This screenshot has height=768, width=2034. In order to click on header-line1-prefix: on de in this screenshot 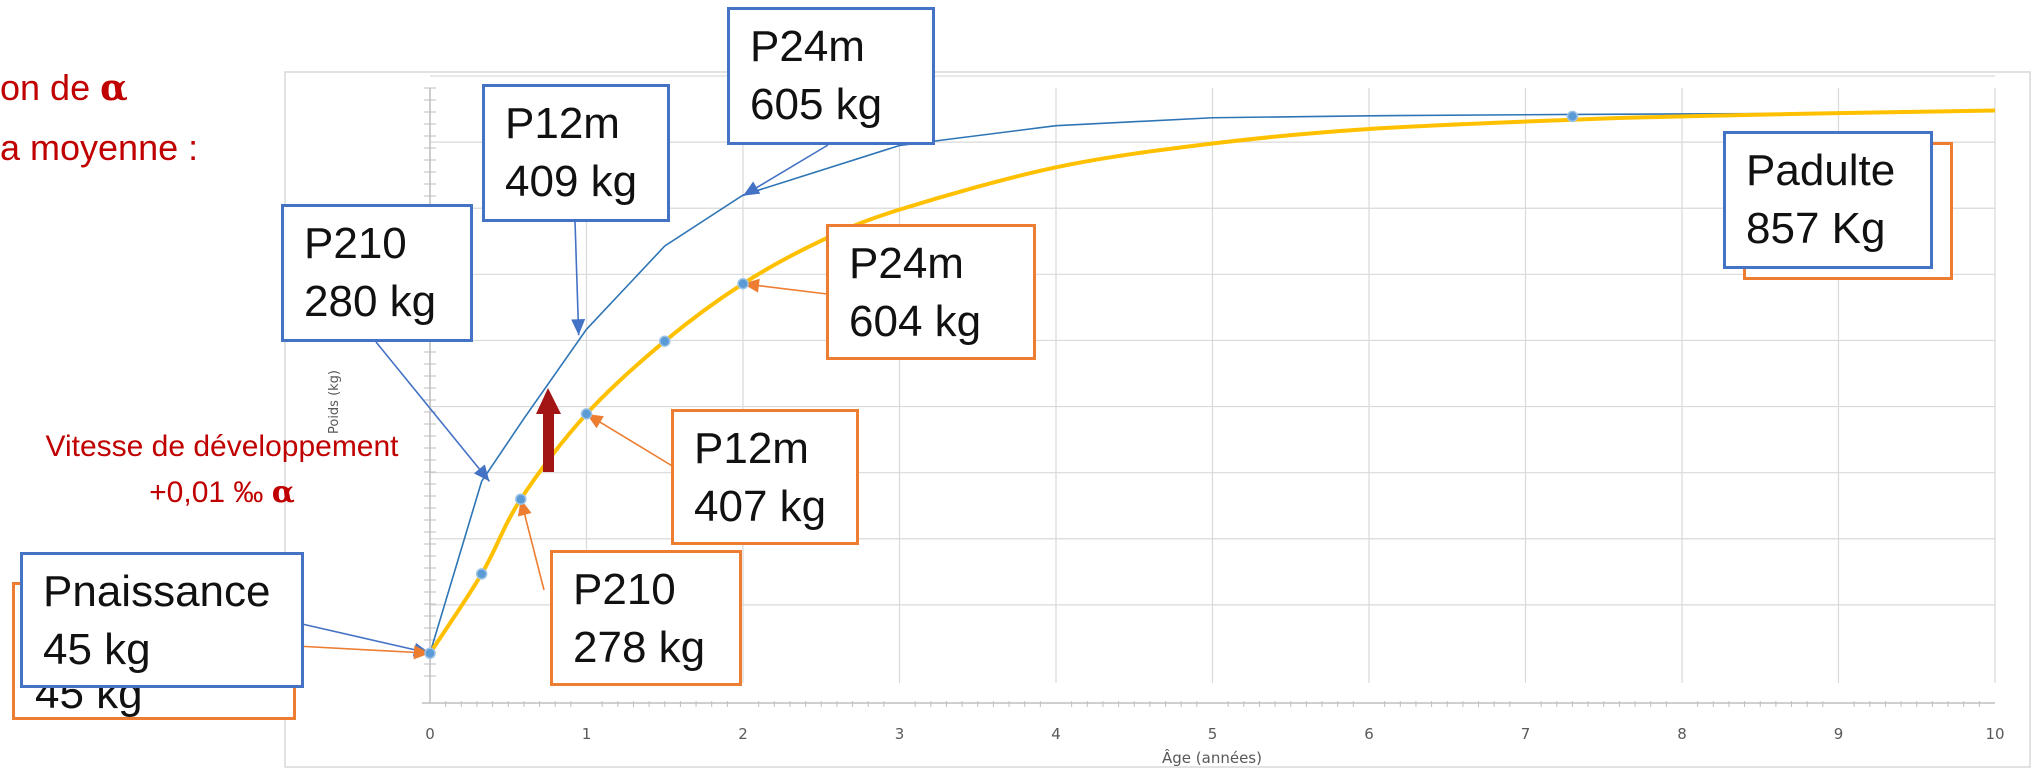, I will do `click(50, 87)`.